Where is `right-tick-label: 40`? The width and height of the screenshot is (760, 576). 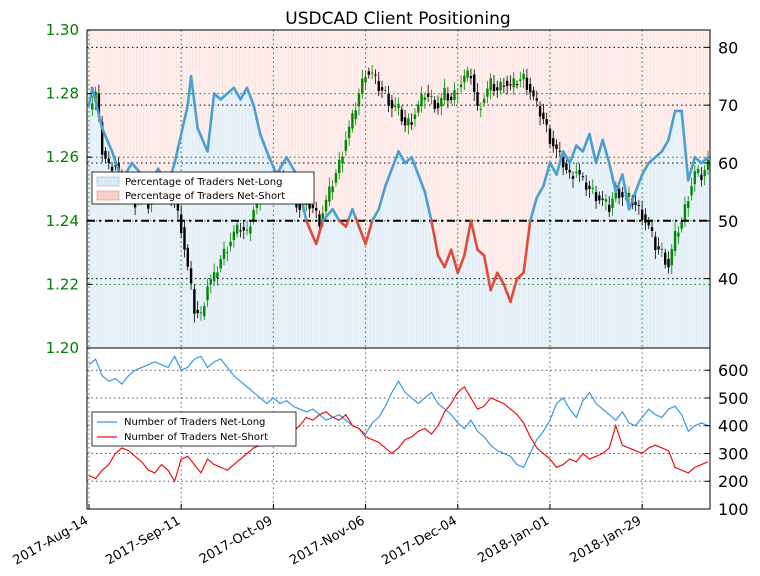
right-tick-label: 40 is located at coordinates (728, 279).